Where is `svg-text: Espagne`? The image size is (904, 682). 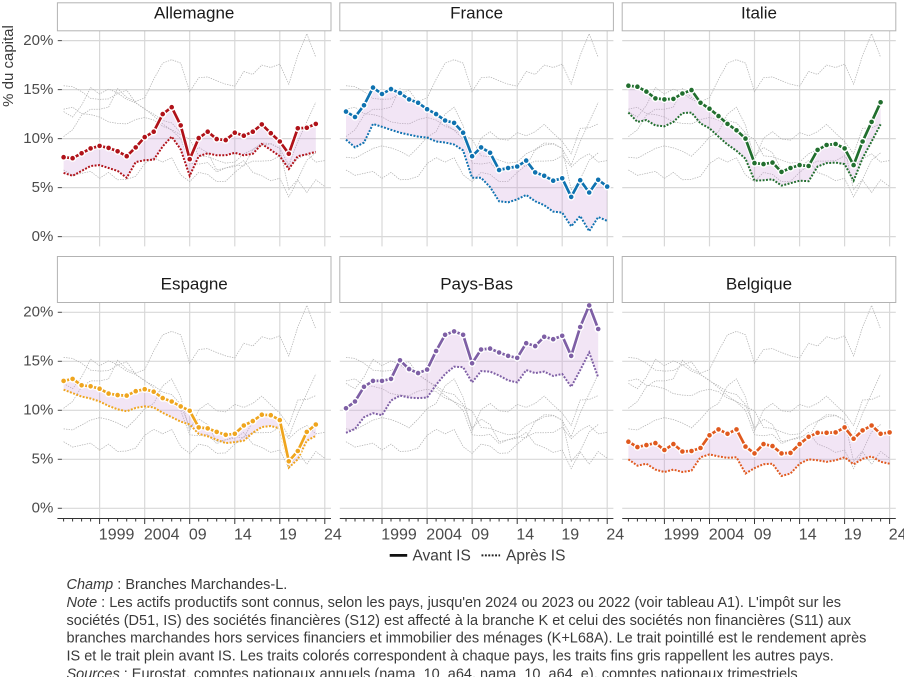 svg-text: Espagne is located at coordinates (194, 283).